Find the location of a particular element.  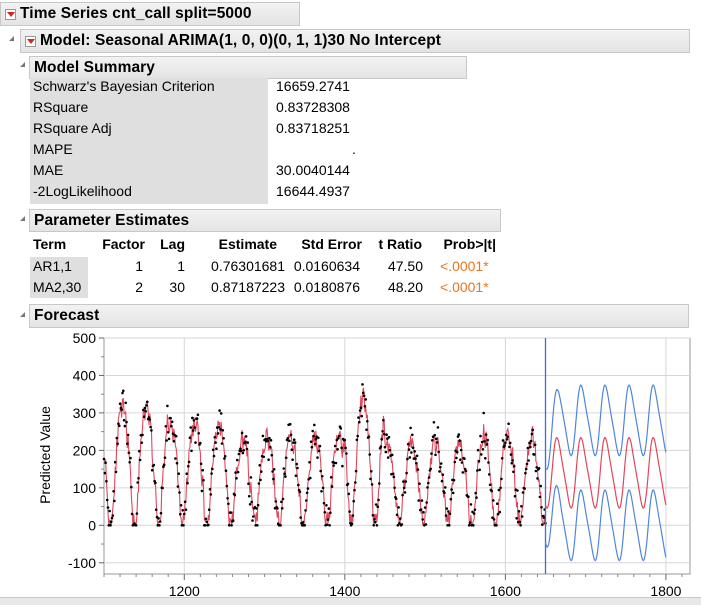

column-header: Lag is located at coordinates (172, 244).